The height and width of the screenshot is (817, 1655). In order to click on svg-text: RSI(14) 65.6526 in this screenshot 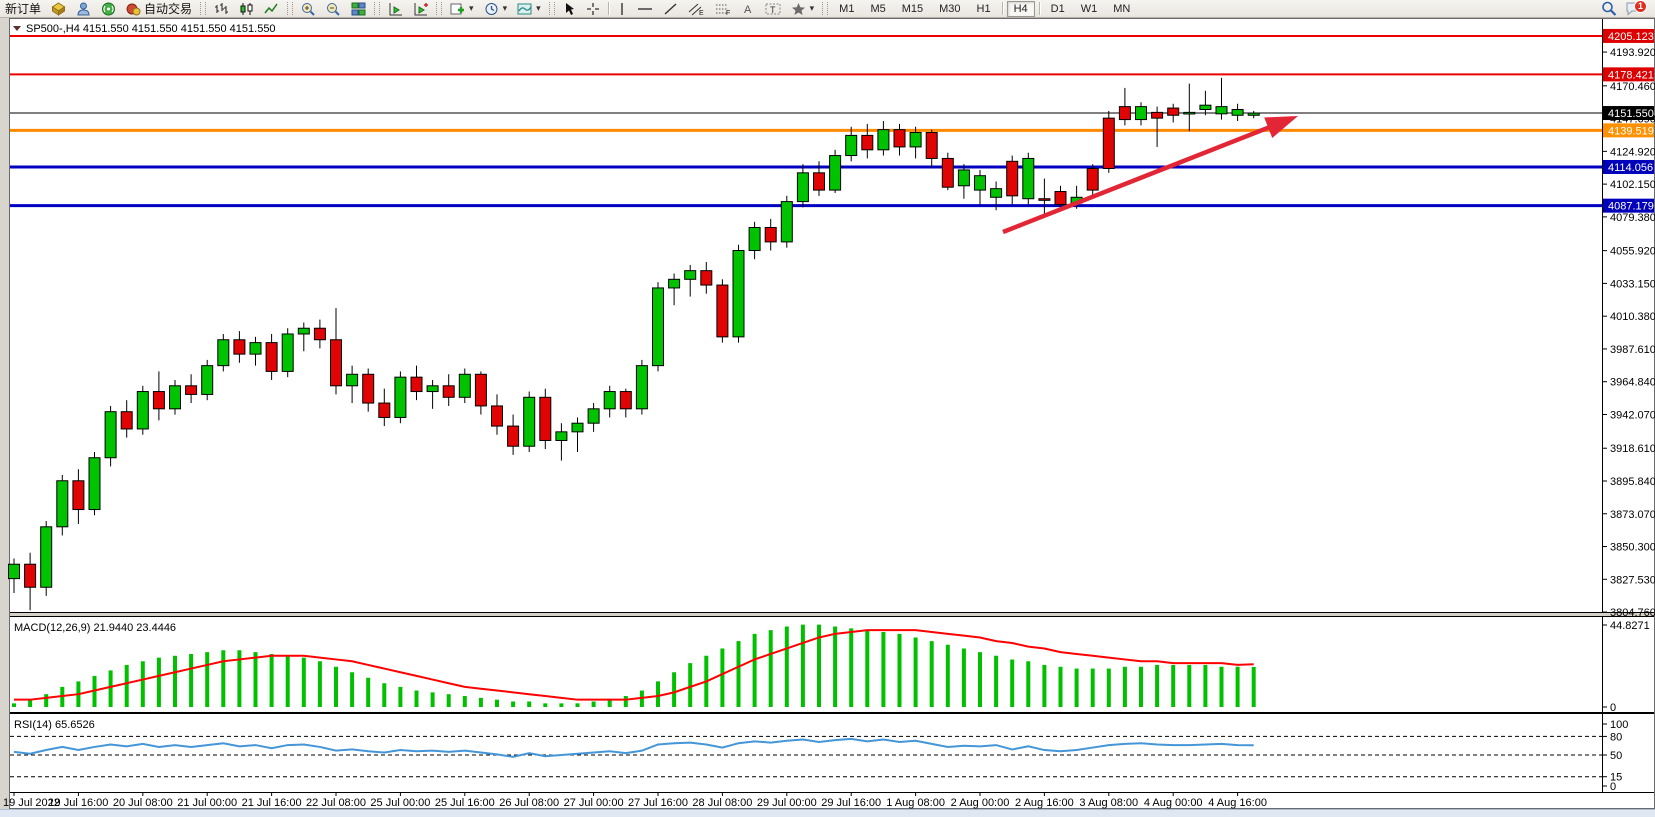, I will do `click(54, 725)`.